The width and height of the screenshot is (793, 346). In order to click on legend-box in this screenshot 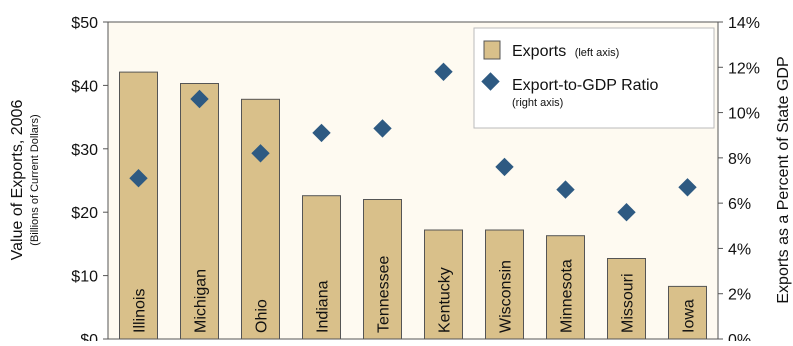, I will do `click(594, 78)`.